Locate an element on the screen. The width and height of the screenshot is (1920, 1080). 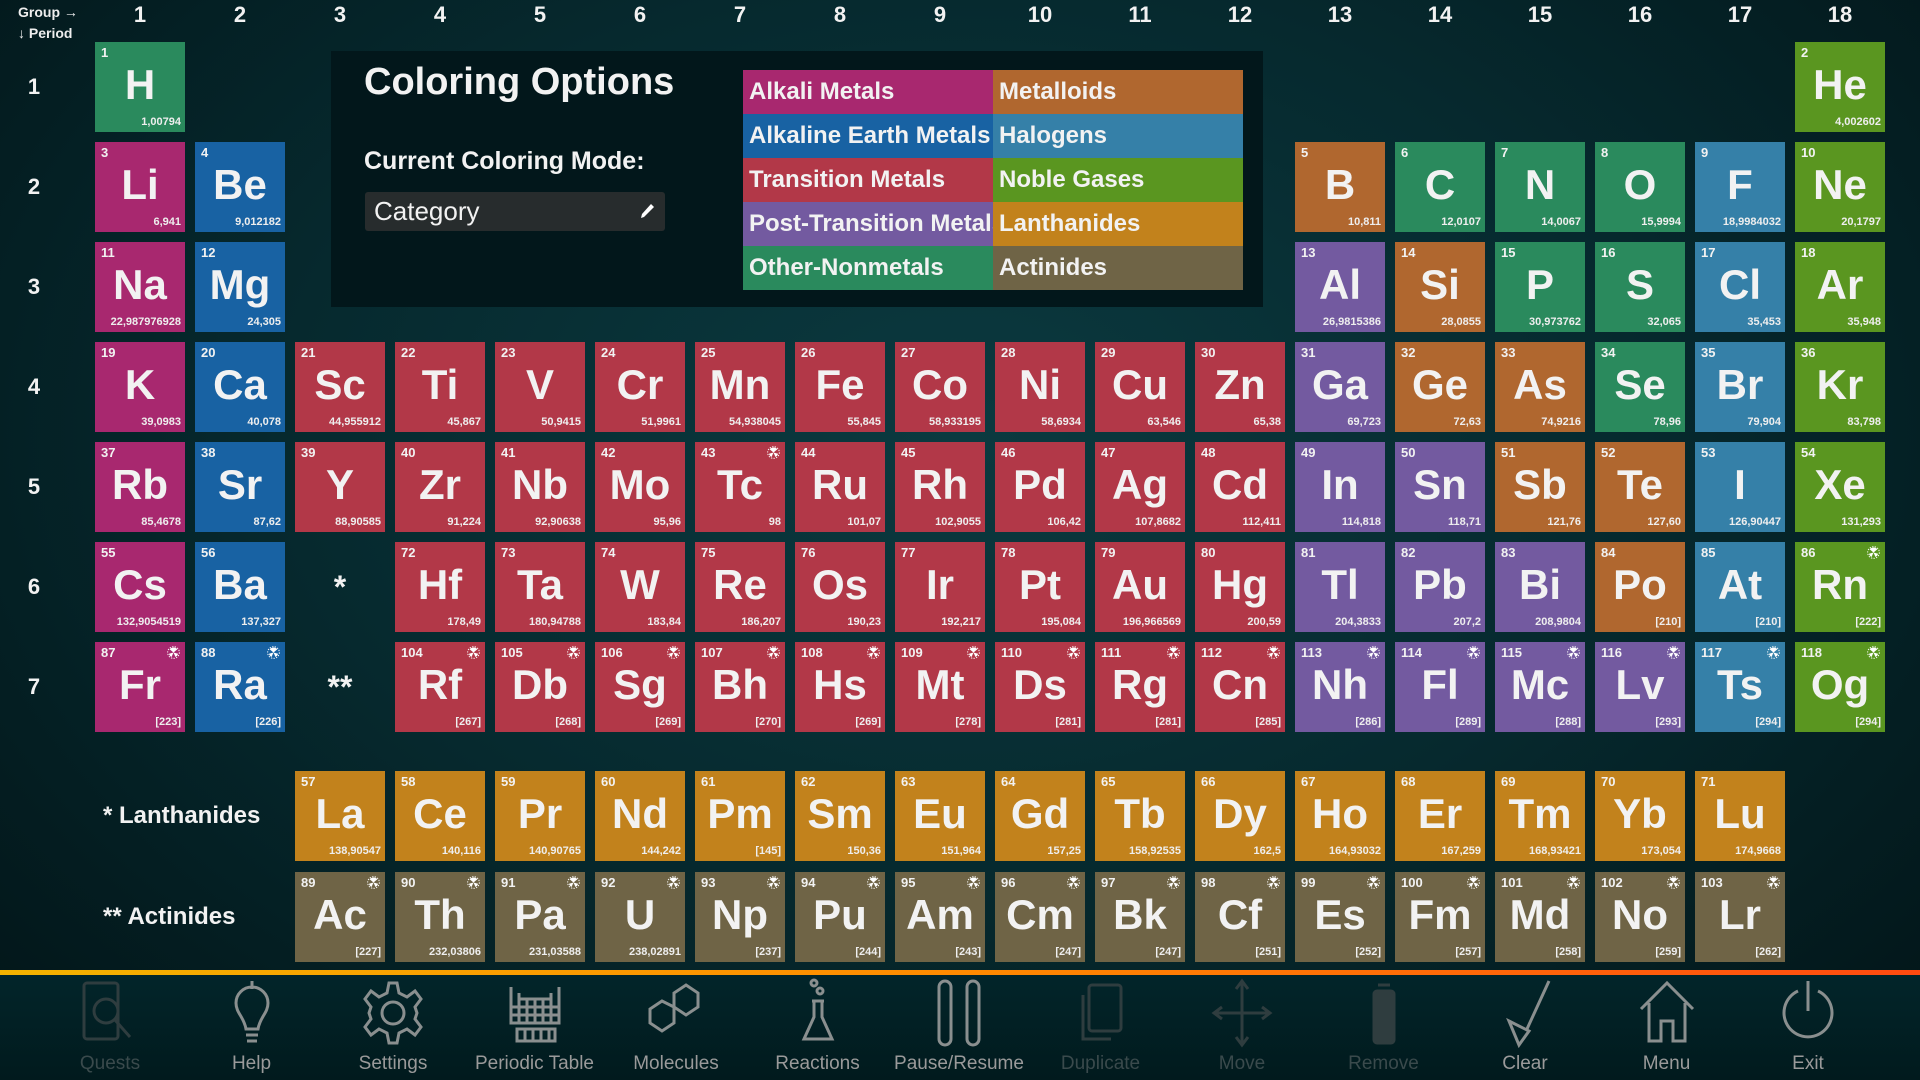
element-Lr: 103 Lr [262] is located at coordinates (1740, 917).